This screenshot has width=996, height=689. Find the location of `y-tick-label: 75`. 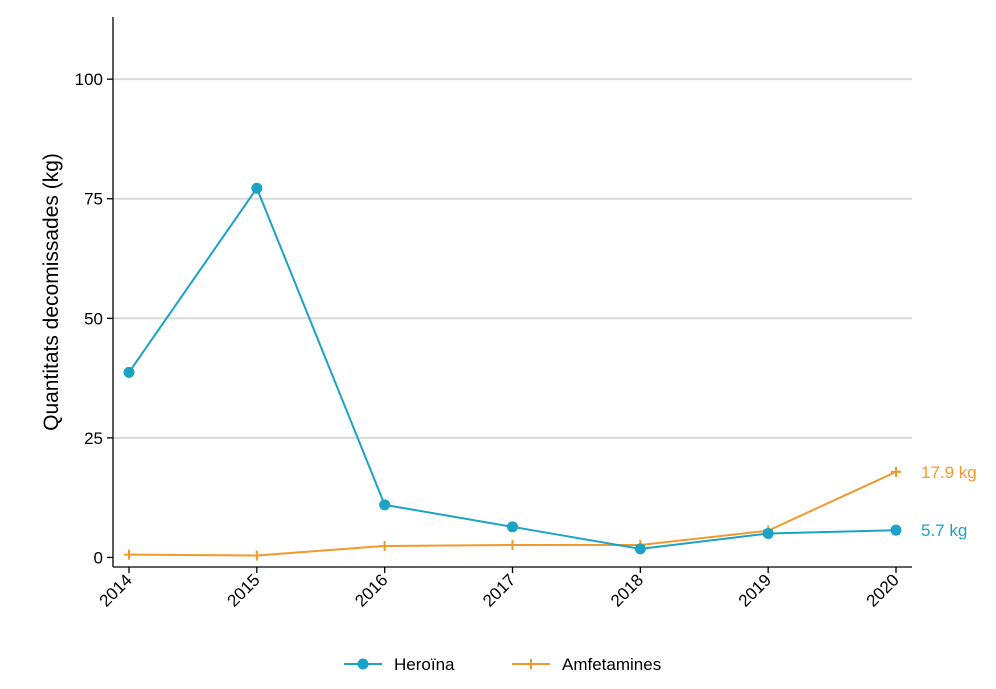

y-tick-label: 75 is located at coordinates (93, 199).